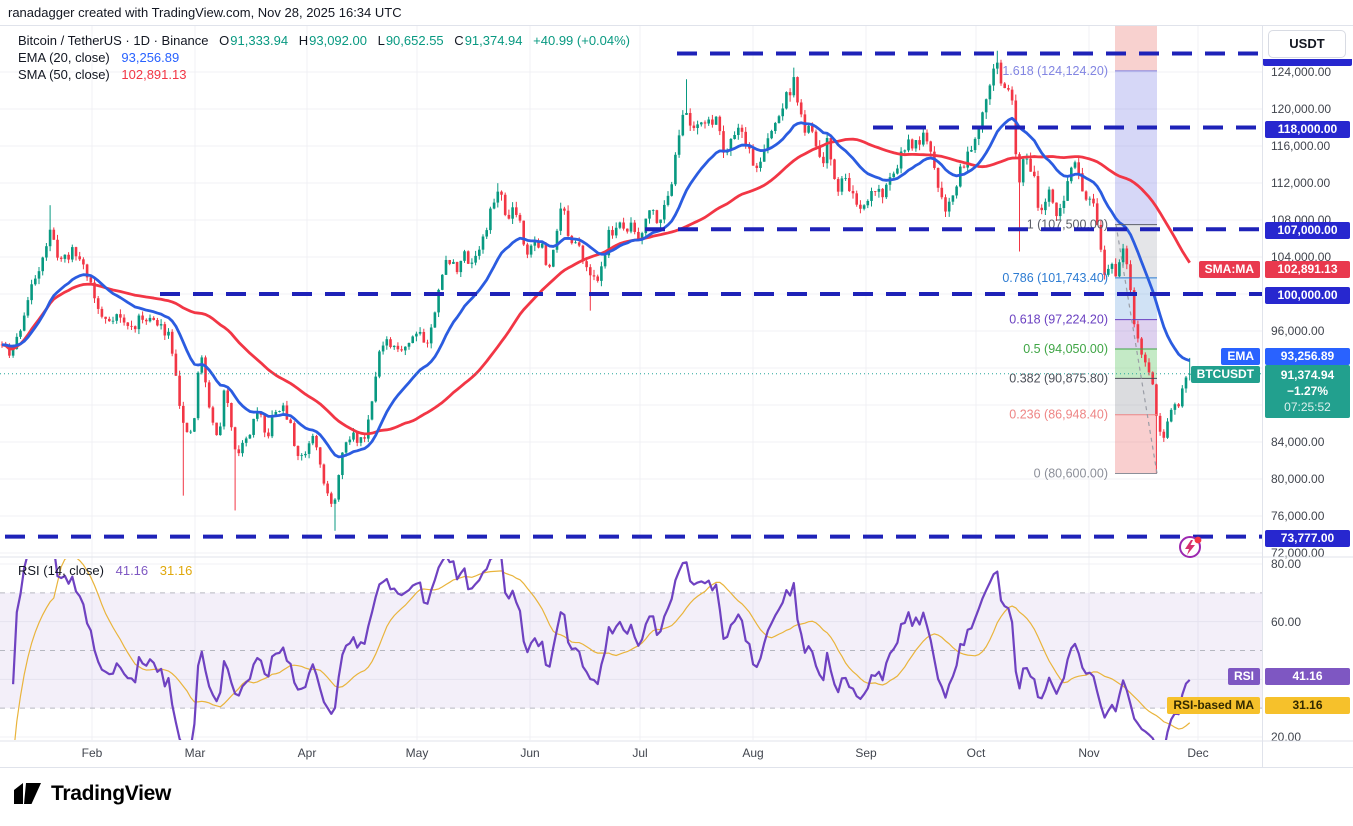  Describe the element at coordinates (1071, 473) in the screenshot. I see `svg-text: 0 (80,600.00)` at that location.